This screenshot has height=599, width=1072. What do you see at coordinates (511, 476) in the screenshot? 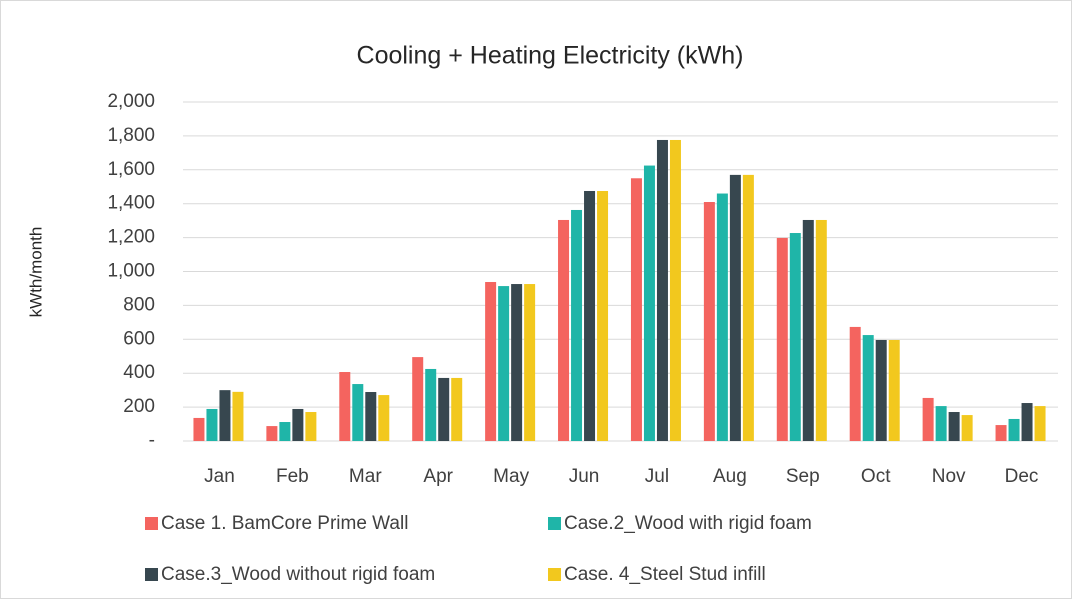
I see `x-tick-label: May` at bounding box center [511, 476].